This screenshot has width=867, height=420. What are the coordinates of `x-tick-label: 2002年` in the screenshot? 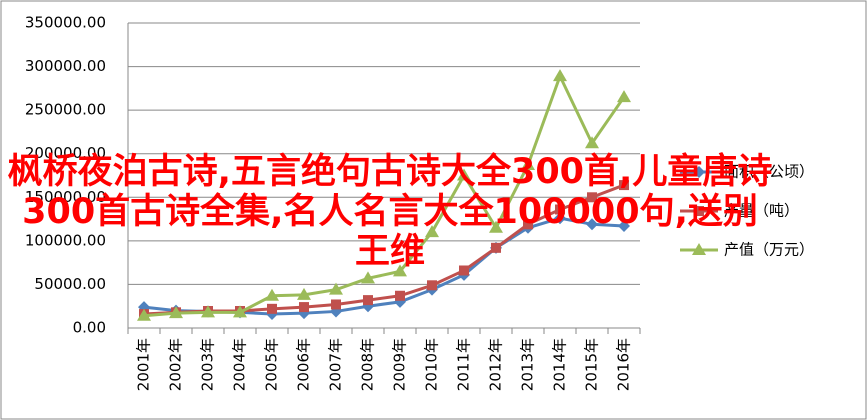 It's located at (176, 364).